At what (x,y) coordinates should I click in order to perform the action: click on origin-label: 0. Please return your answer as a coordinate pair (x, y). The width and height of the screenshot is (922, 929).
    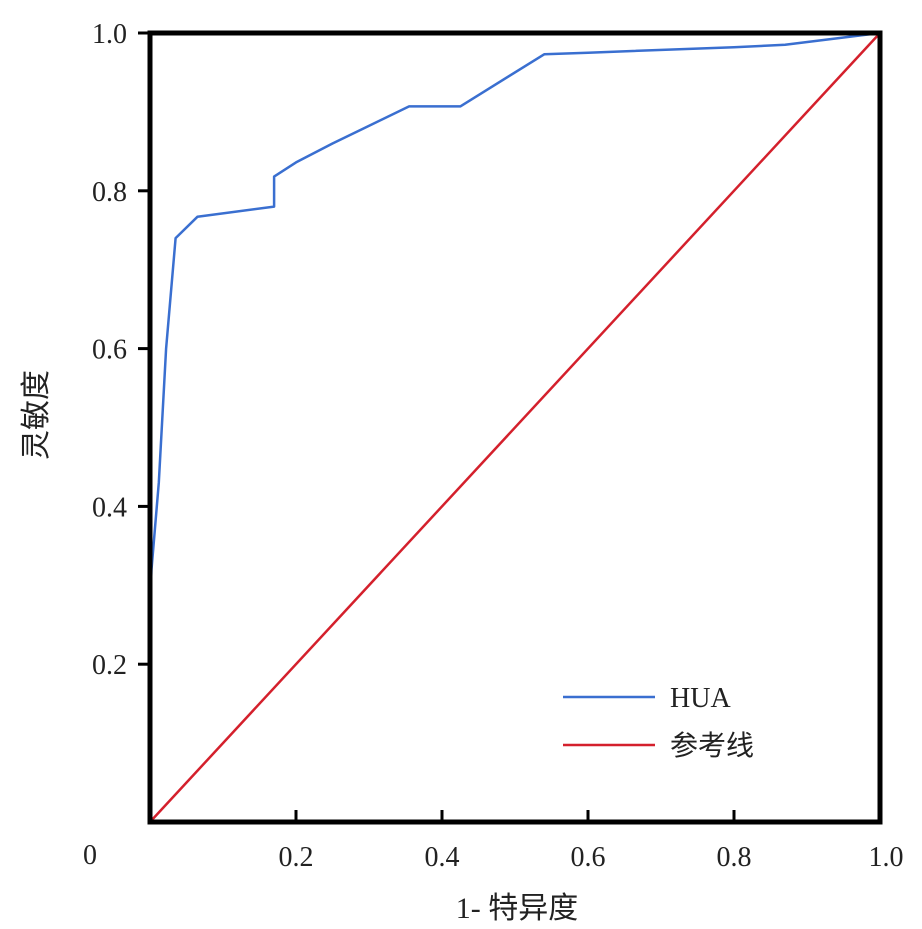
    Looking at the image, I should click on (90, 855).